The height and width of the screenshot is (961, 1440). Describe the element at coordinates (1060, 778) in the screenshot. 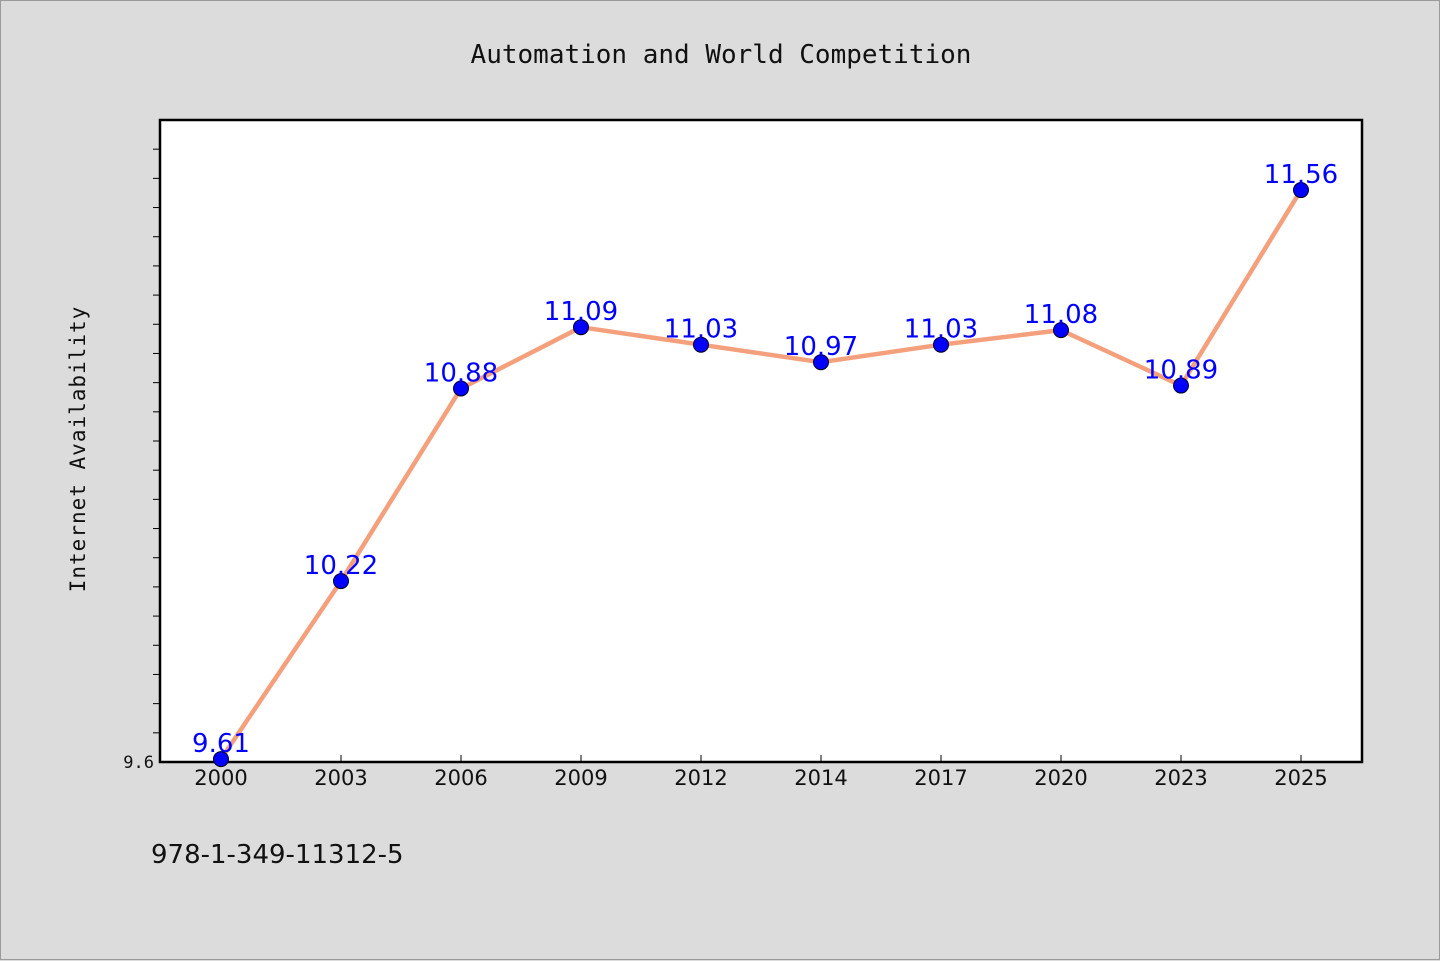

I see `x-tick-label: 2020` at that location.